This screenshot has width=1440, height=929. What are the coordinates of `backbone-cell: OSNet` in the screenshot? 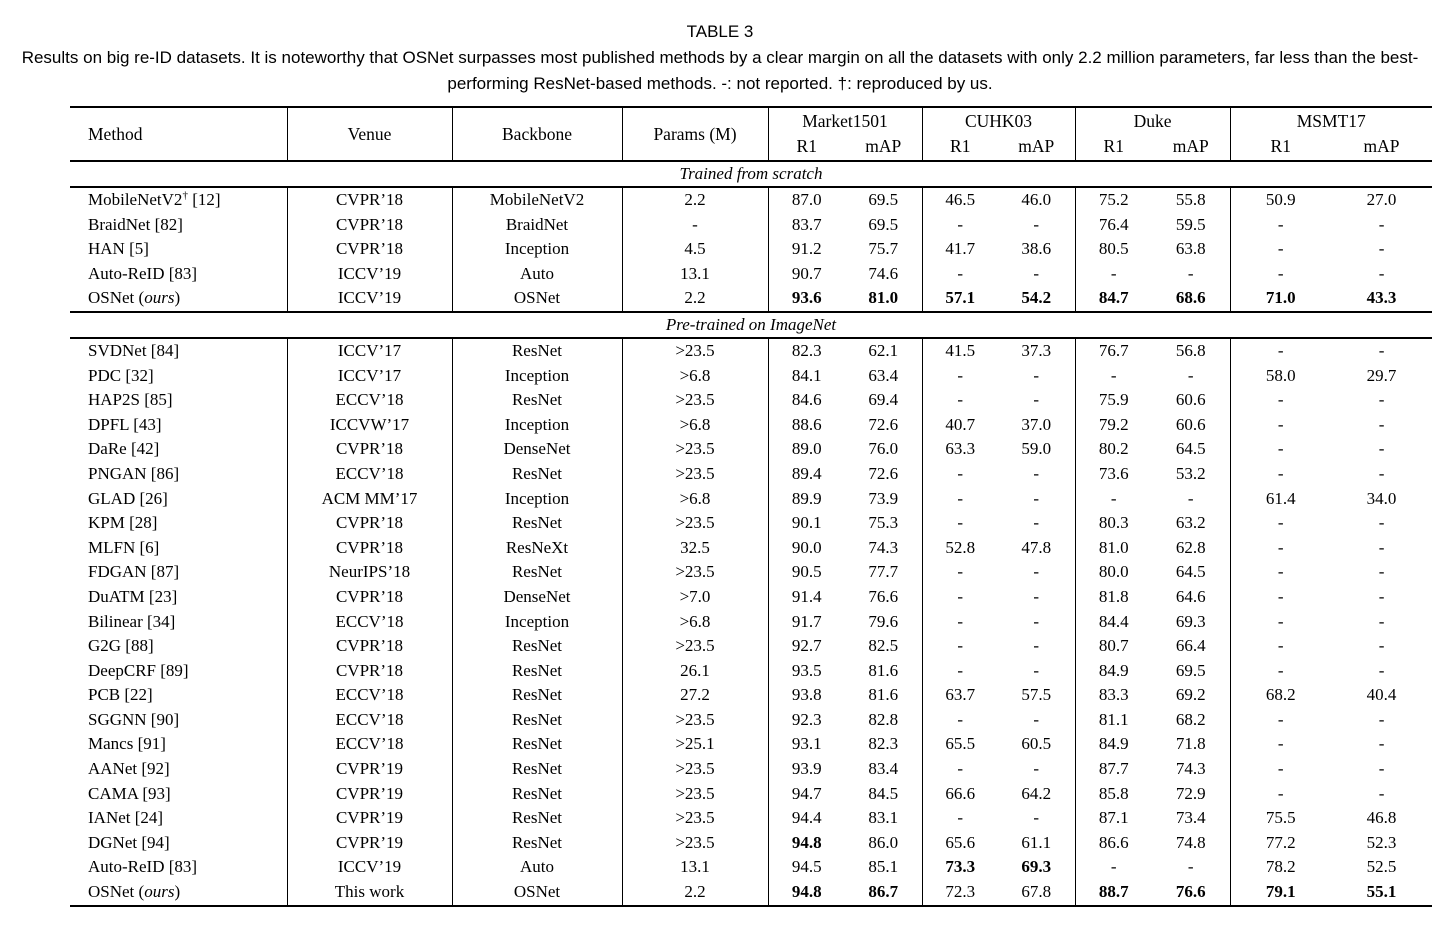 It's located at (536, 299).